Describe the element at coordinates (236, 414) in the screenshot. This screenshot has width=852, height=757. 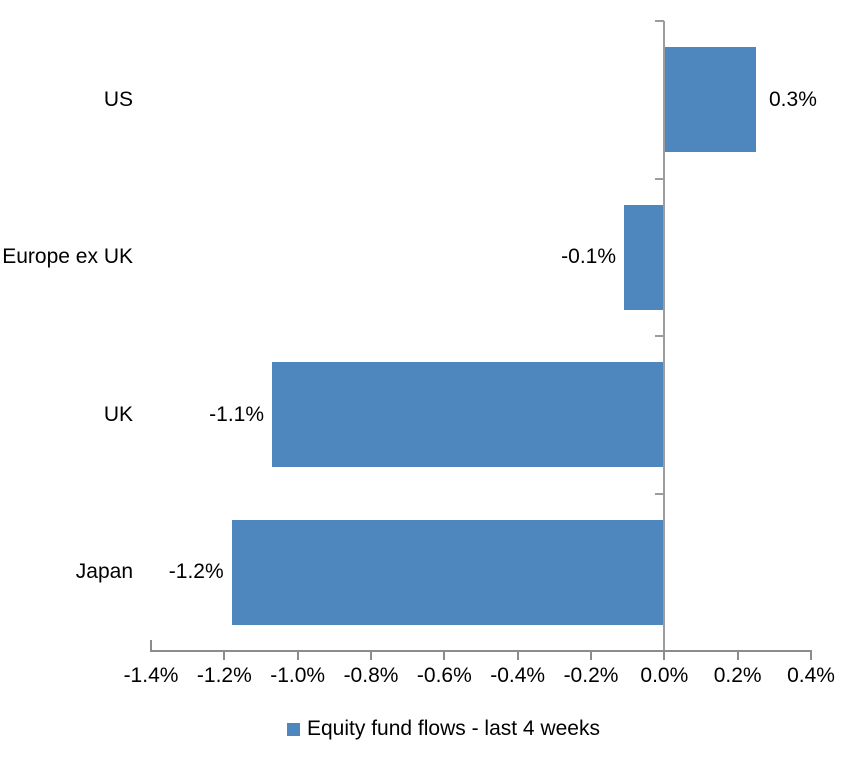
I see `data-label: -1.1%` at that location.